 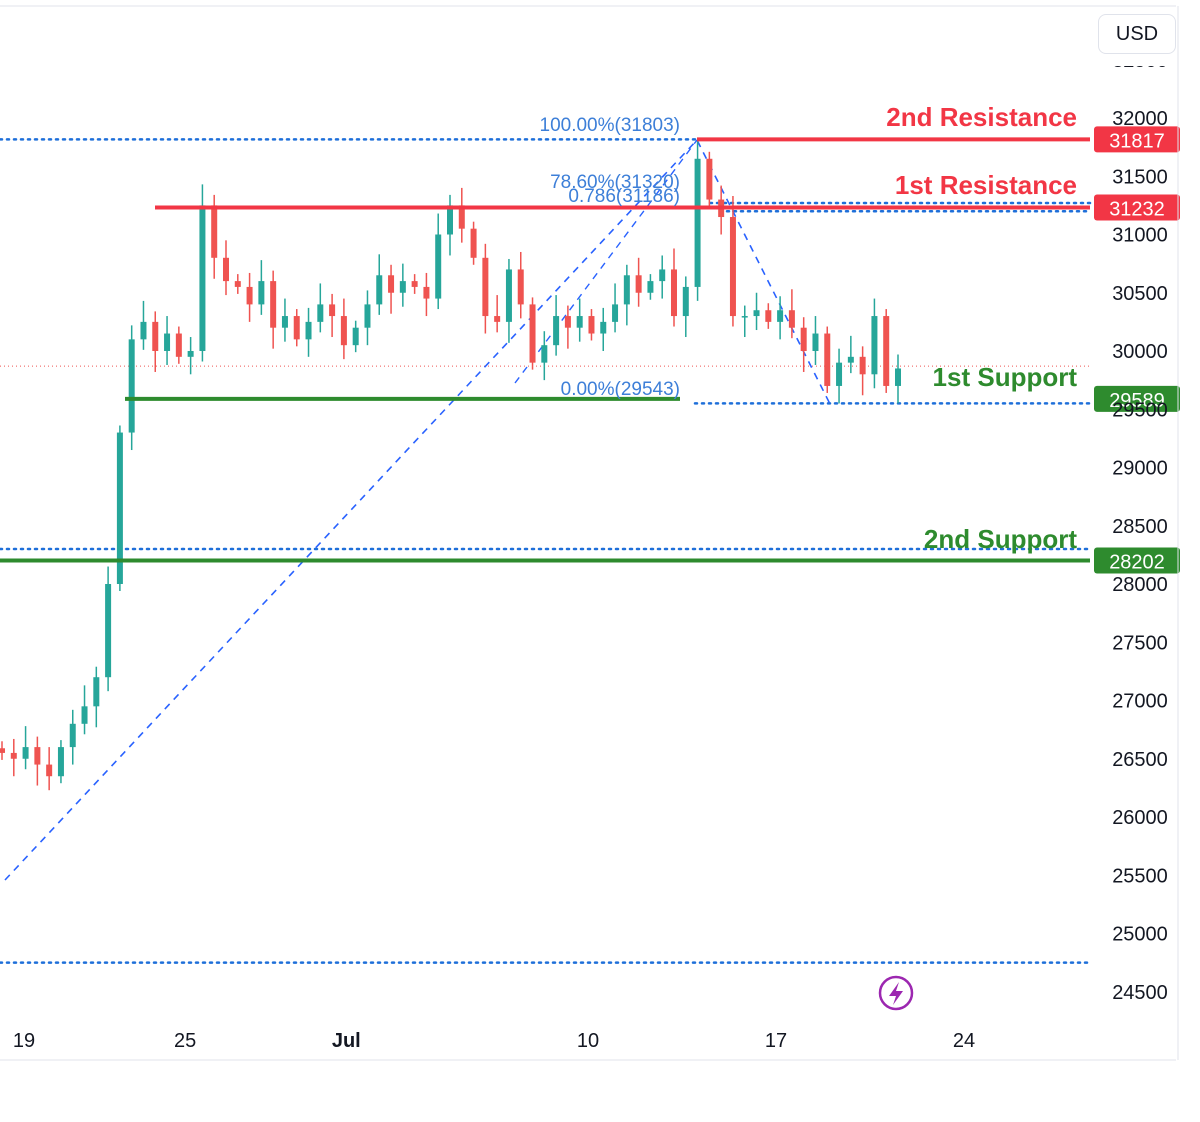 I want to click on y-tick-label-7: 29000, so click(x=1140, y=469).